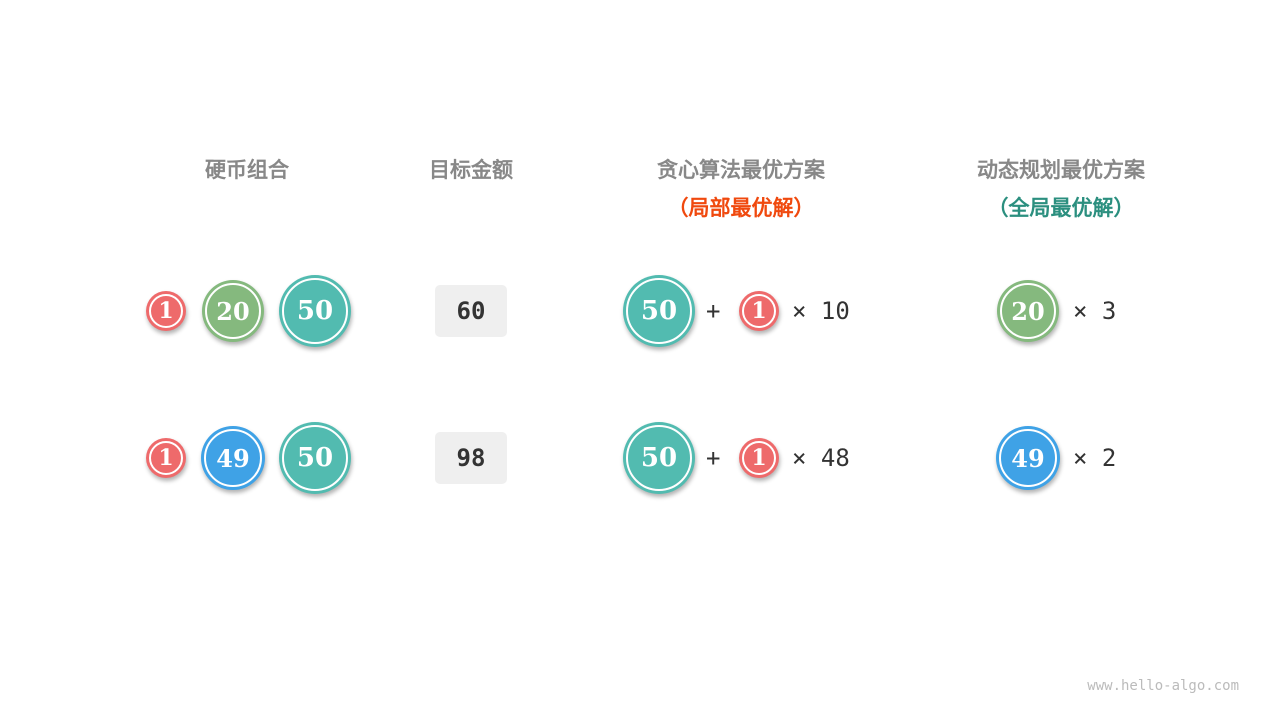 This screenshot has width=1280, height=720. What do you see at coordinates (741, 208) in the screenshot?
I see `header-greedy-note: （局部最优解）` at bounding box center [741, 208].